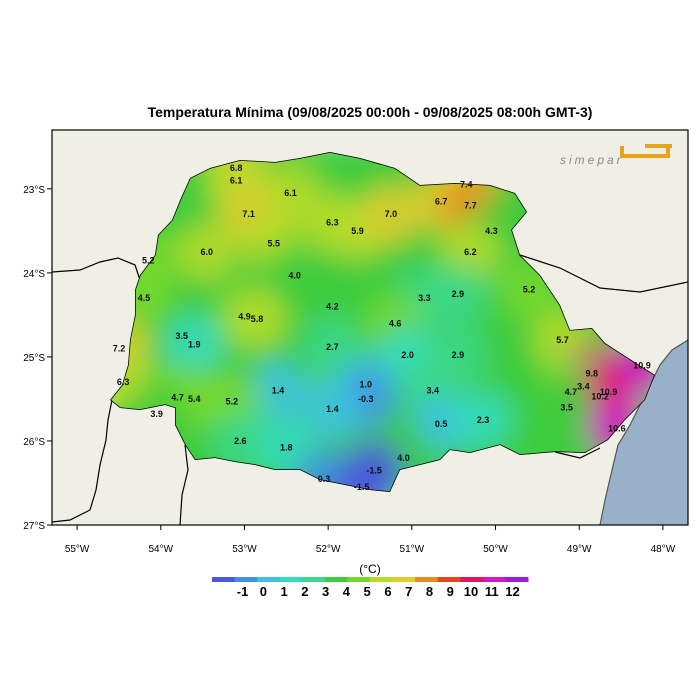  What do you see at coordinates (257, 319) in the screenshot?
I see `station-value-label: 5.8` at bounding box center [257, 319].